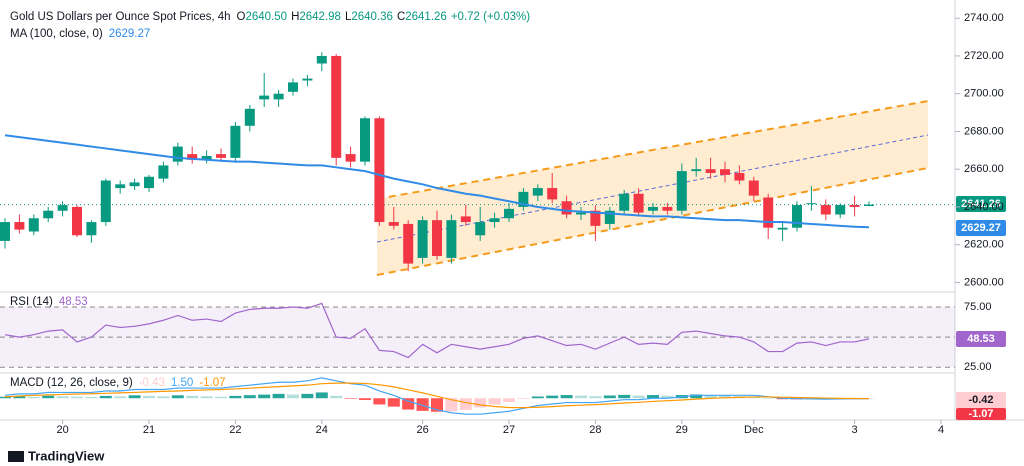 The height and width of the screenshot is (466, 1024). Describe the element at coordinates (984, 282) in the screenshot. I see `y-tick-label: 2600.00` at that location.